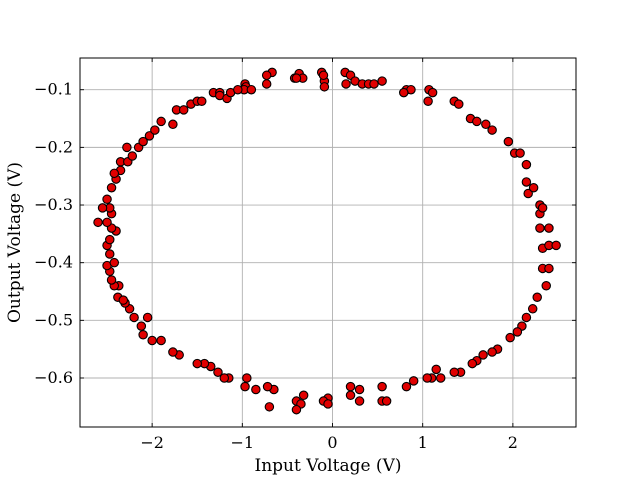 The height and width of the screenshot is (480, 640). Describe the element at coordinates (423, 442) in the screenshot. I see `x-tick-label: 1` at that location.